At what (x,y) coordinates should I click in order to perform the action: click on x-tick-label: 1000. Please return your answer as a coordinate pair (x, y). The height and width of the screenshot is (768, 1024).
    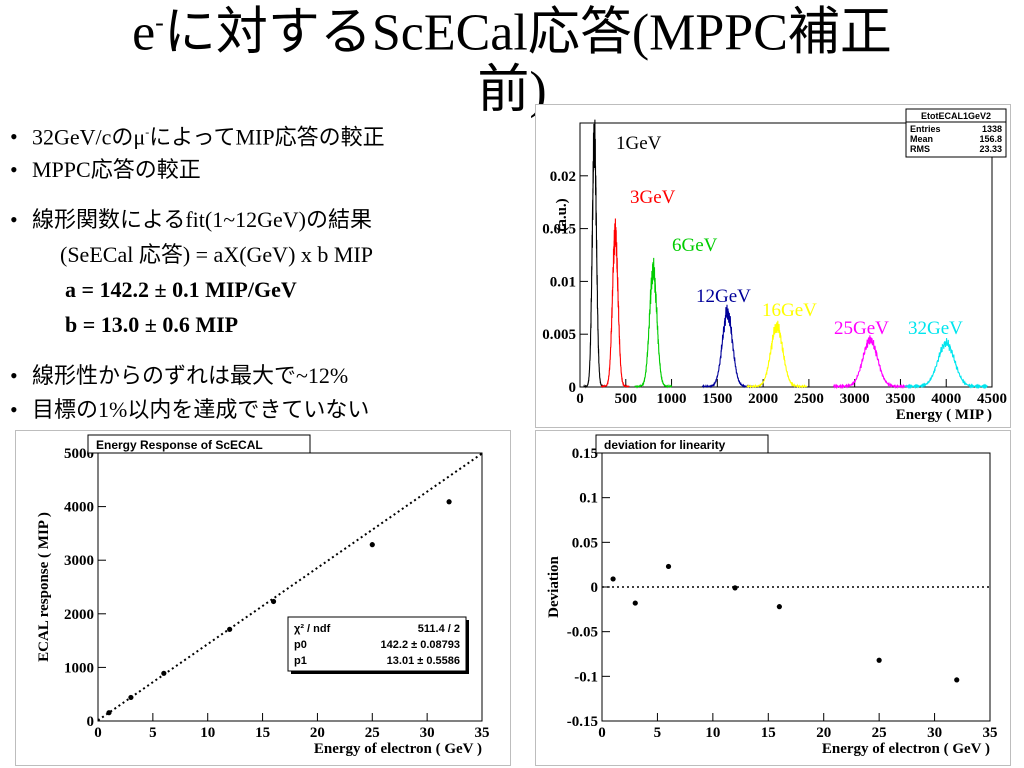
    Looking at the image, I should click on (672, 399).